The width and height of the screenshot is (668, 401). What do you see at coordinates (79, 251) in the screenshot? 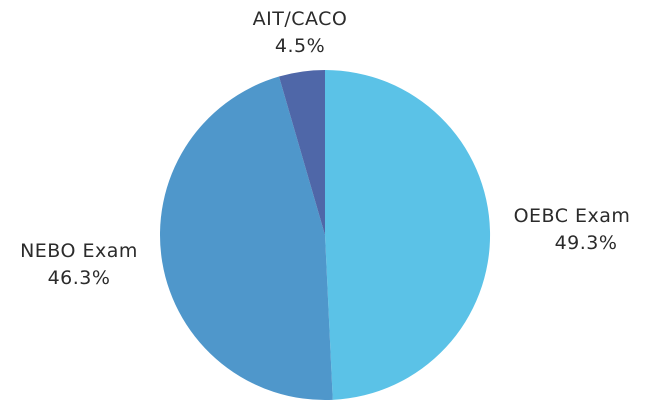
I see `label-nebo-exam-name: NEBO Exam` at bounding box center [79, 251].